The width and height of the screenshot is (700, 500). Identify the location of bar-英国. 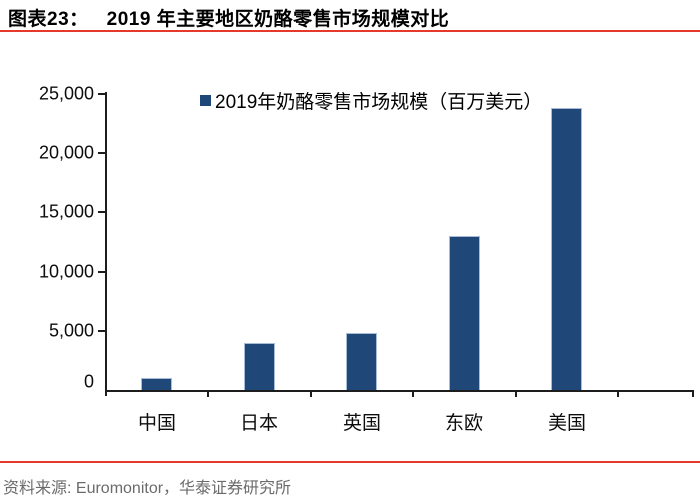
(361, 361).